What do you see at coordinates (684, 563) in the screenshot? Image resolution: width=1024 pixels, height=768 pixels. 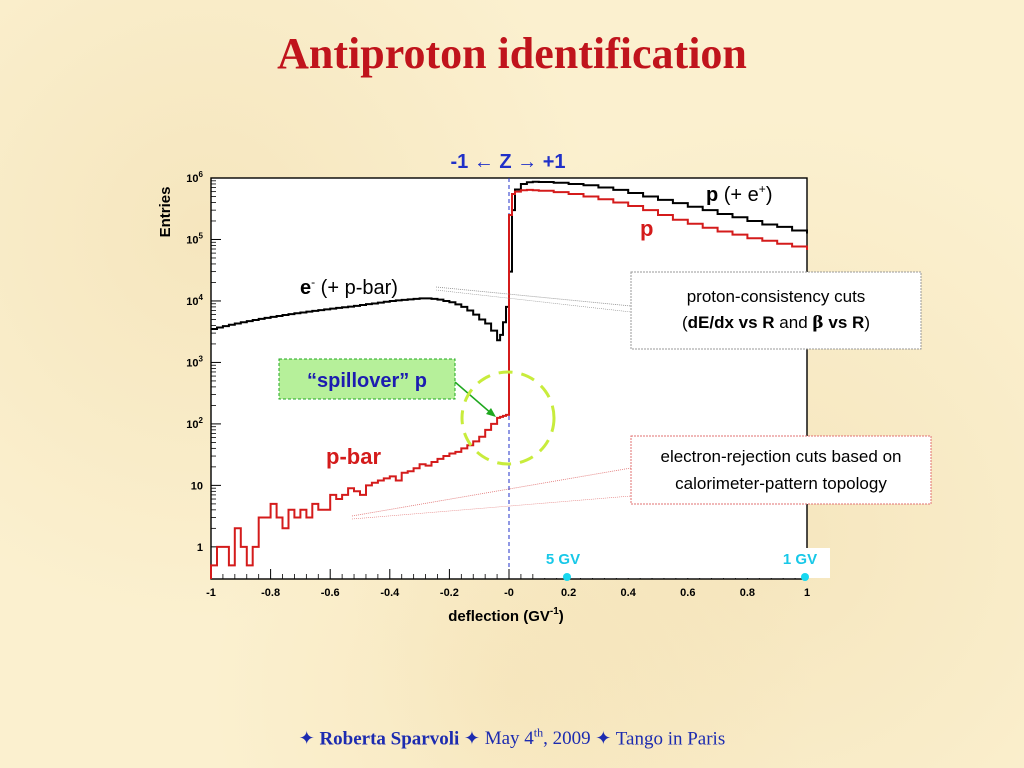 I see `gv-marker-box` at bounding box center [684, 563].